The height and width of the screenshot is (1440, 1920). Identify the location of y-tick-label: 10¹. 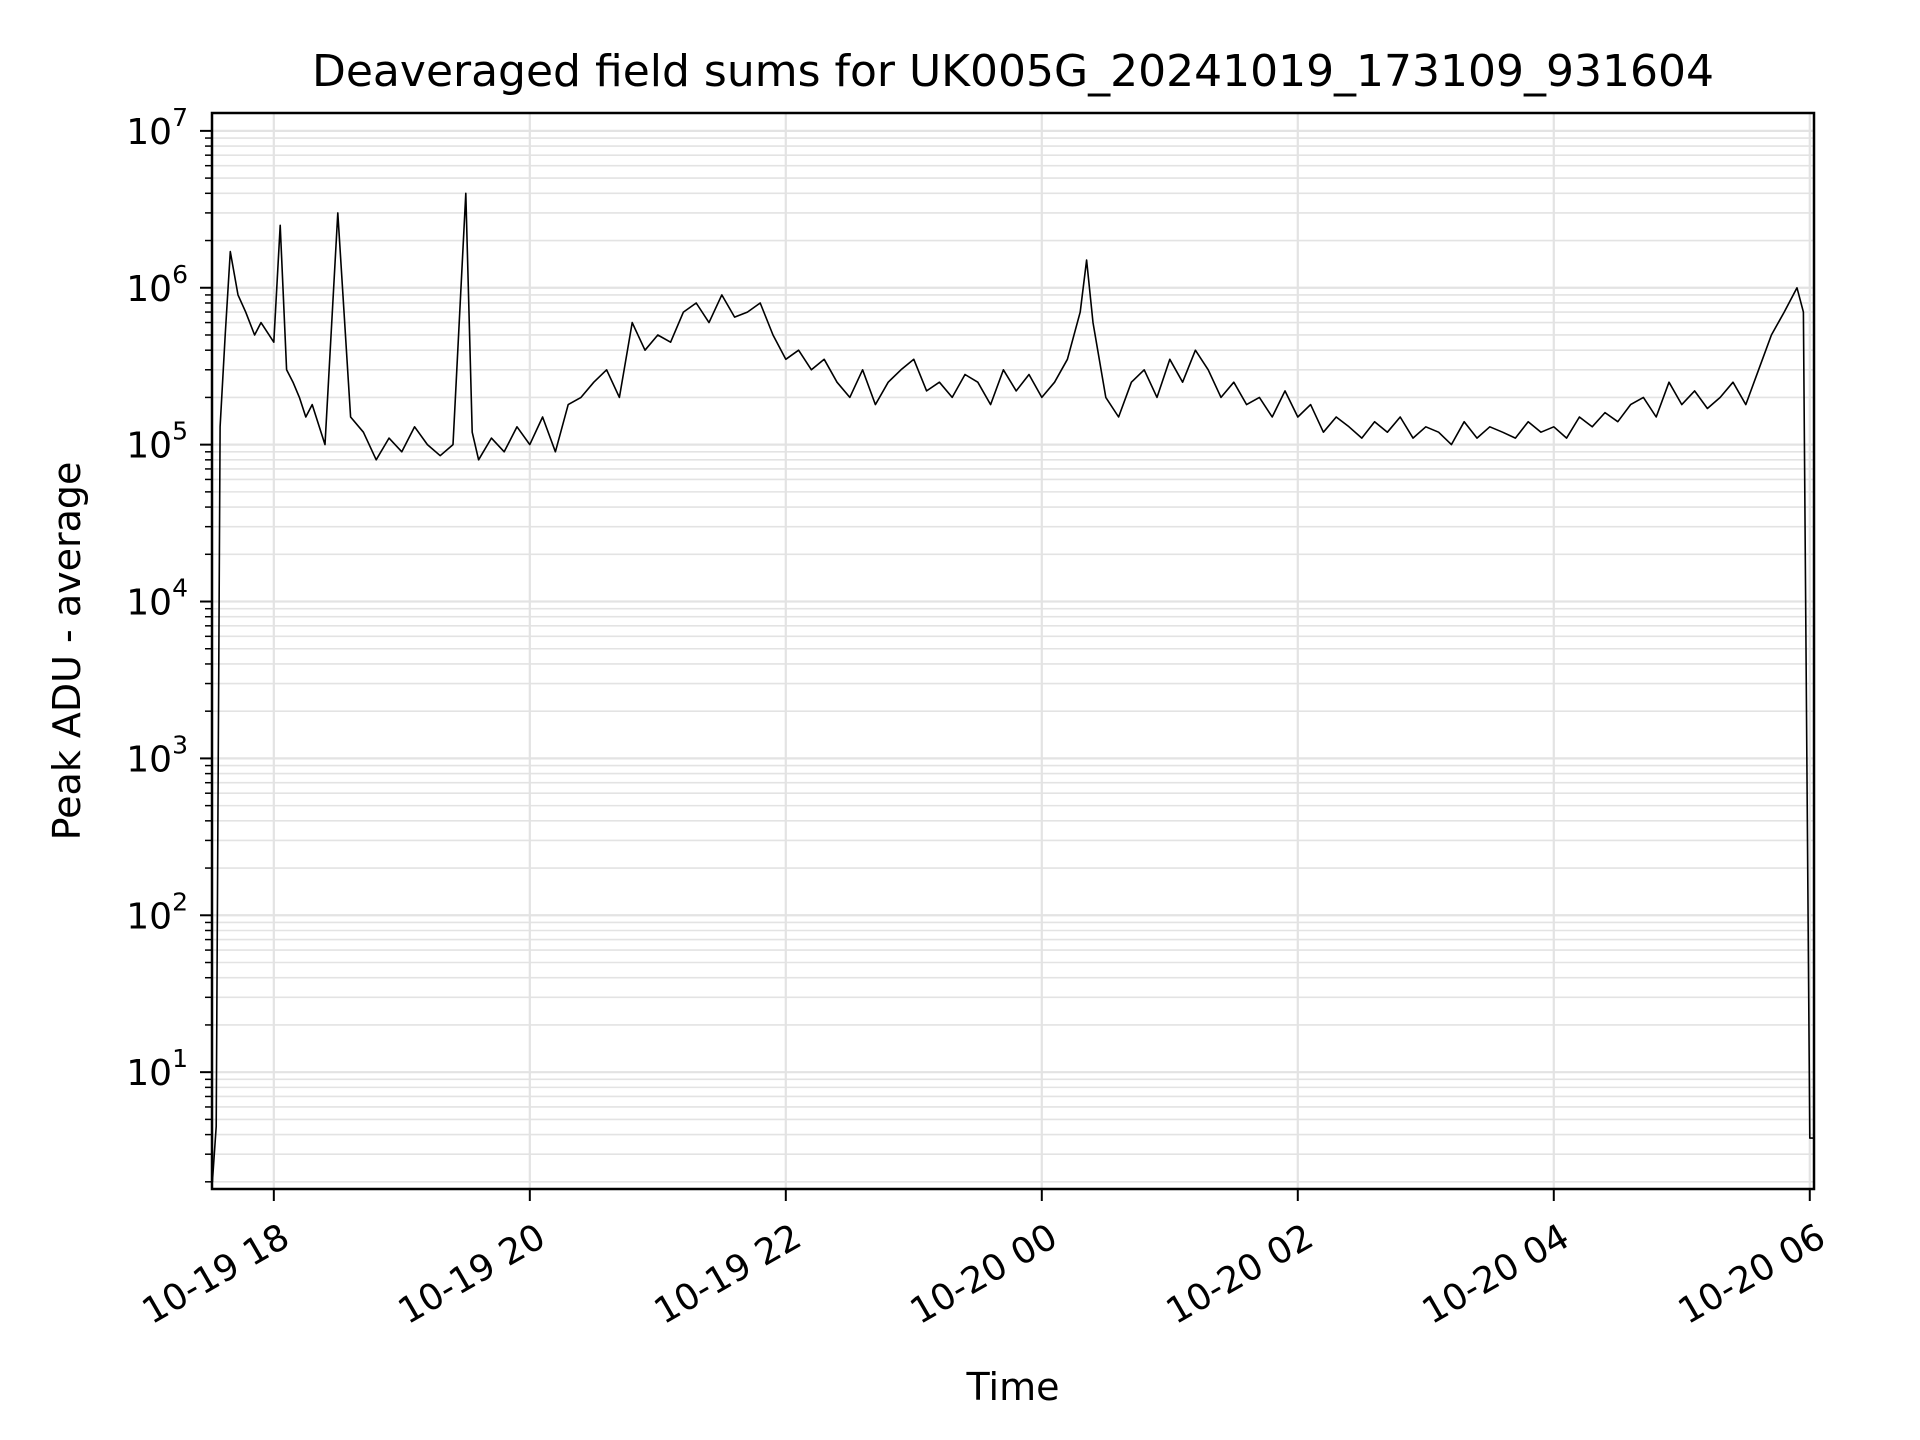
(157, 1069).